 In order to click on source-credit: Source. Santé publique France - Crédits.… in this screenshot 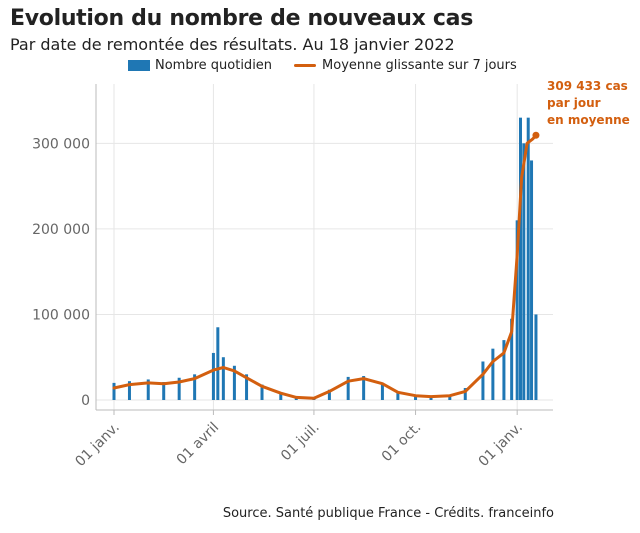, I will do `click(388, 513)`.